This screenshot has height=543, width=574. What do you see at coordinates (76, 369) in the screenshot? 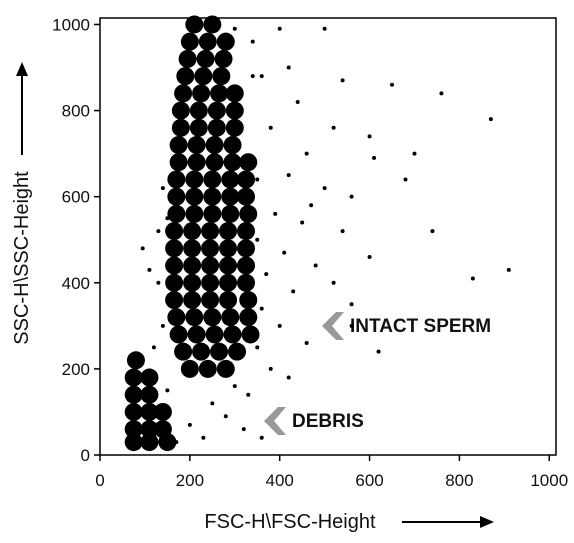
I see `y-tick-label: 200` at bounding box center [76, 369].